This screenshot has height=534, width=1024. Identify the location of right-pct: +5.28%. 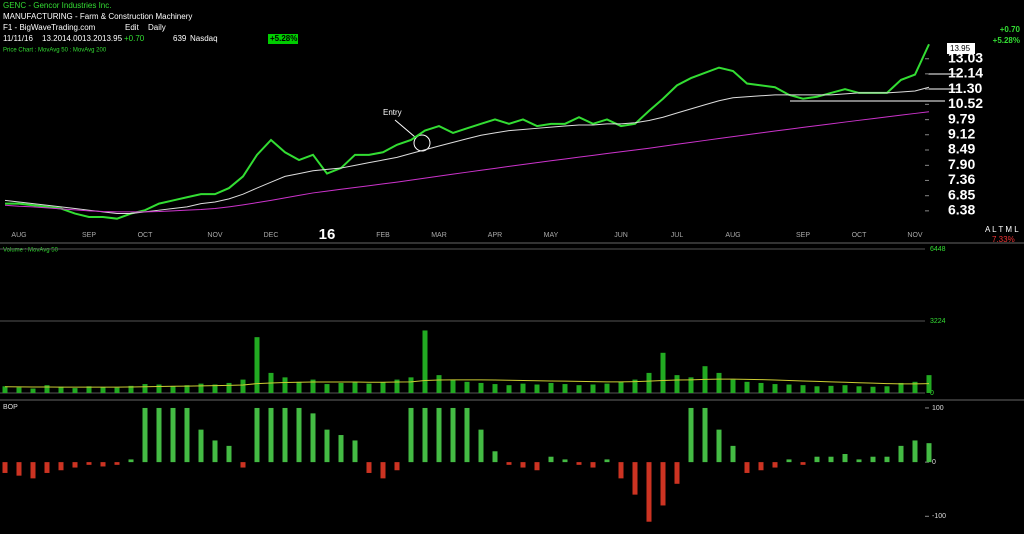
(1006, 40).